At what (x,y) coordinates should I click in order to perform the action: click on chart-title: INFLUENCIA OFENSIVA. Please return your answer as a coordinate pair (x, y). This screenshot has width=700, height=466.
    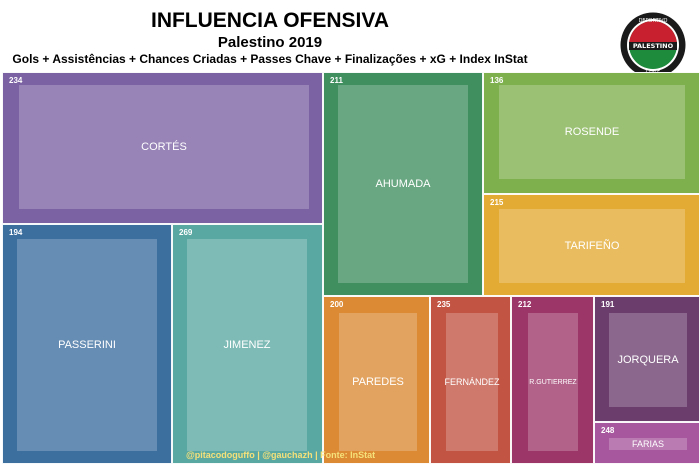
    Looking at the image, I should click on (269, 20).